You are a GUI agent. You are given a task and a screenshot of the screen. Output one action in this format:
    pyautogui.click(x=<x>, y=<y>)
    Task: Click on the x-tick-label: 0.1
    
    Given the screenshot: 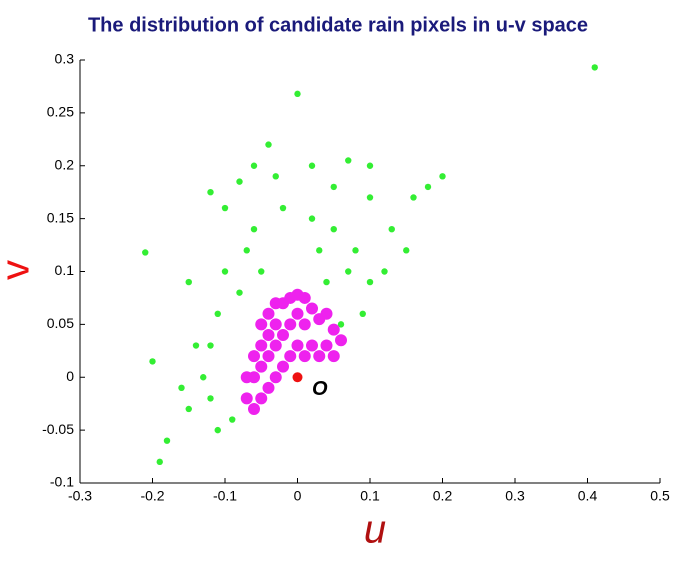 What is the action you would take?
    pyautogui.click(x=370, y=496)
    